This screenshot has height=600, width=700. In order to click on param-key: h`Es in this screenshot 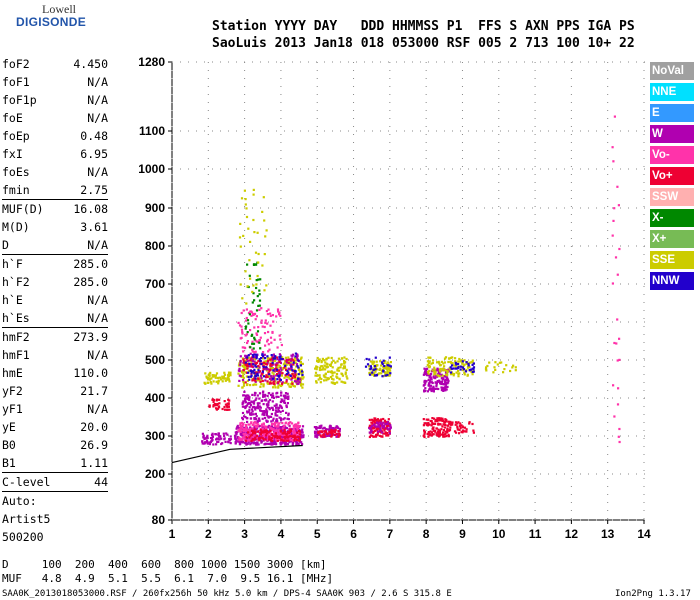, I will do `click(16, 318)`.